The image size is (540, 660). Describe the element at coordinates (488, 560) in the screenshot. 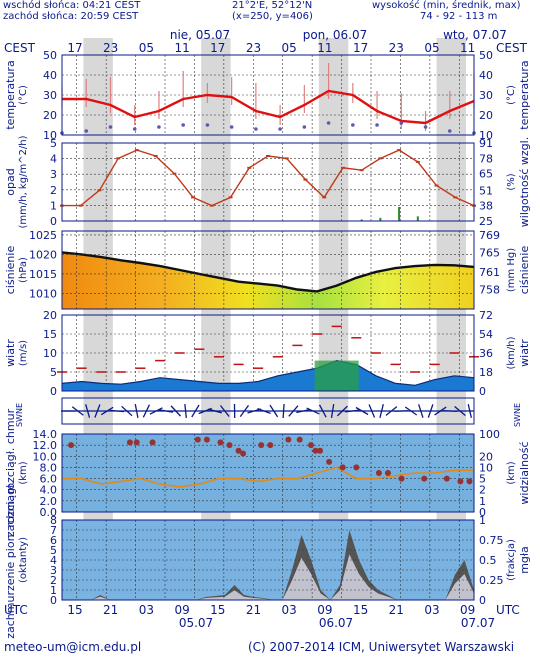

I see `fog-tick-right: 0.5` at that location.